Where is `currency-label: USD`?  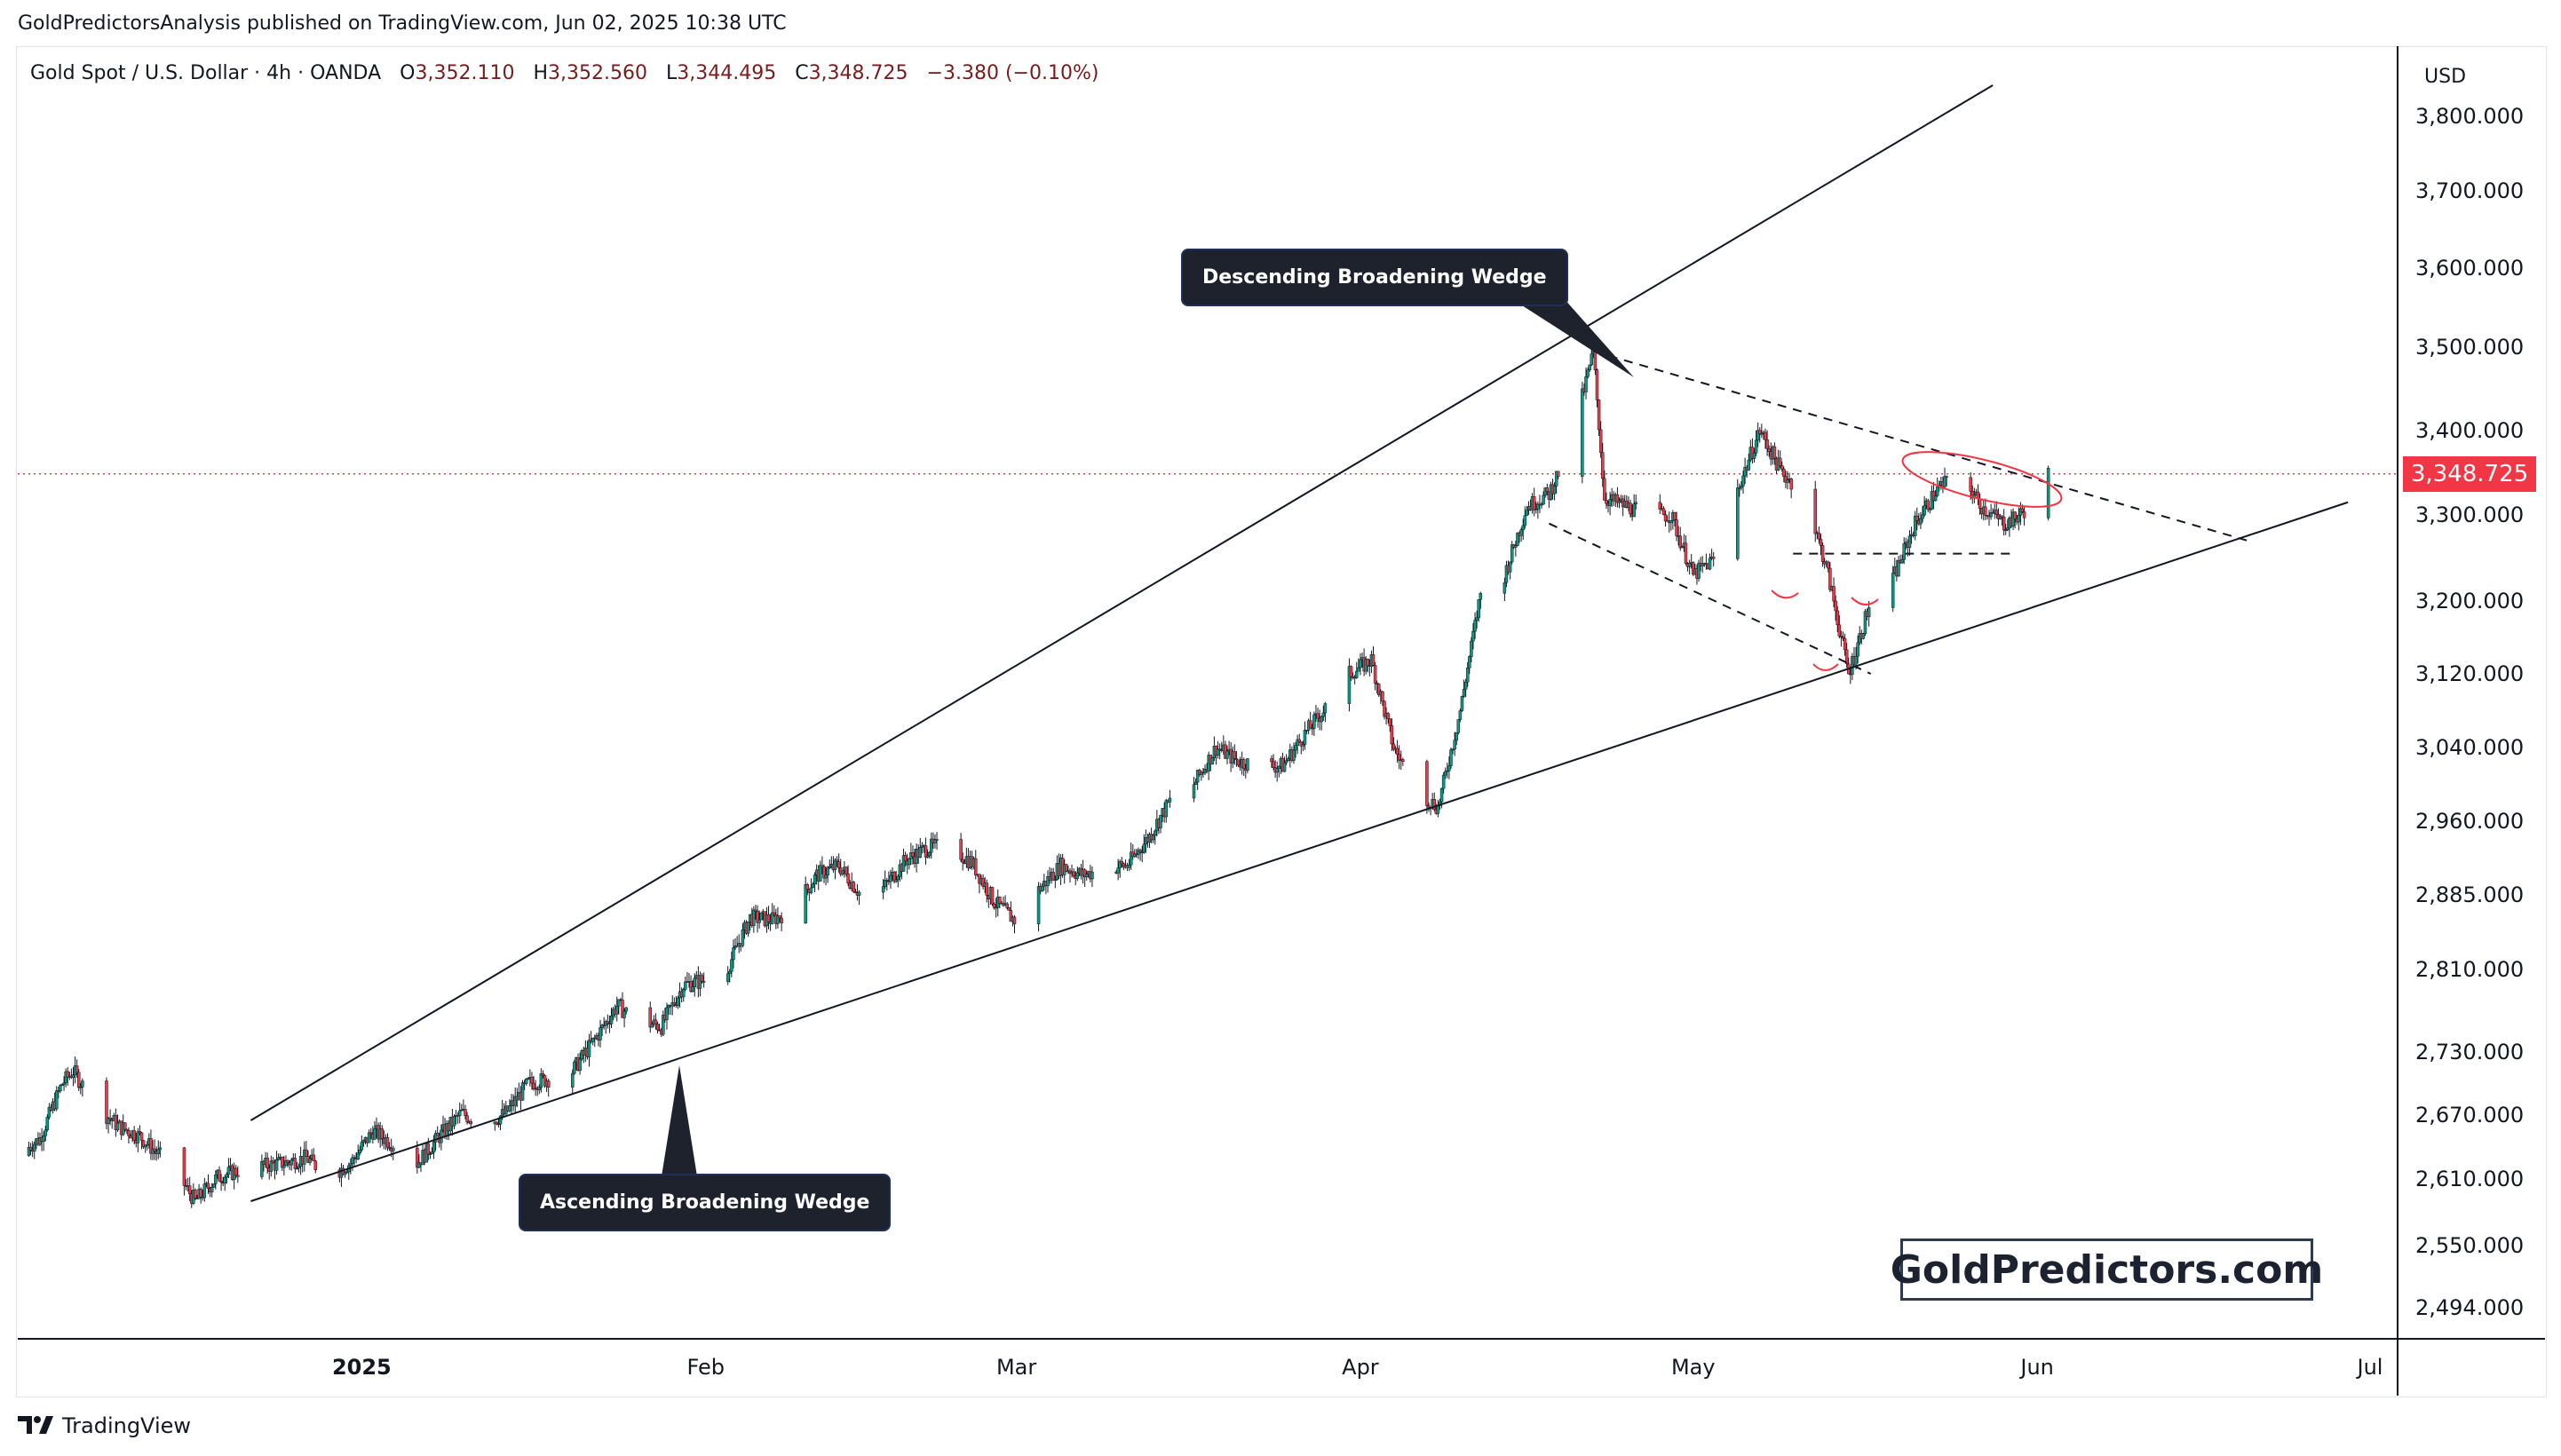
currency-label: USD is located at coordinates (2445, 77).